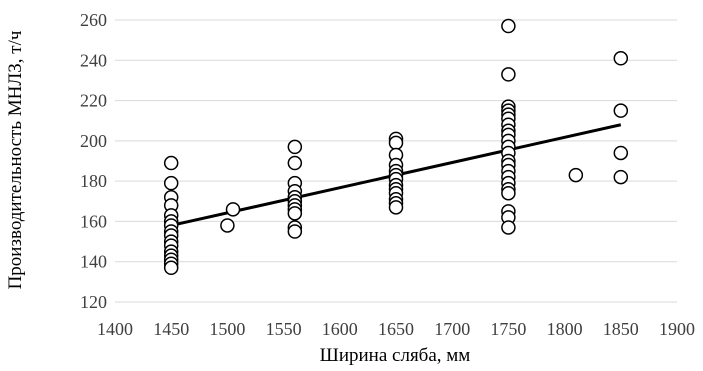 The image size is (703, 371). I want to click on x-tick-label: 1600, so click(340, 329).